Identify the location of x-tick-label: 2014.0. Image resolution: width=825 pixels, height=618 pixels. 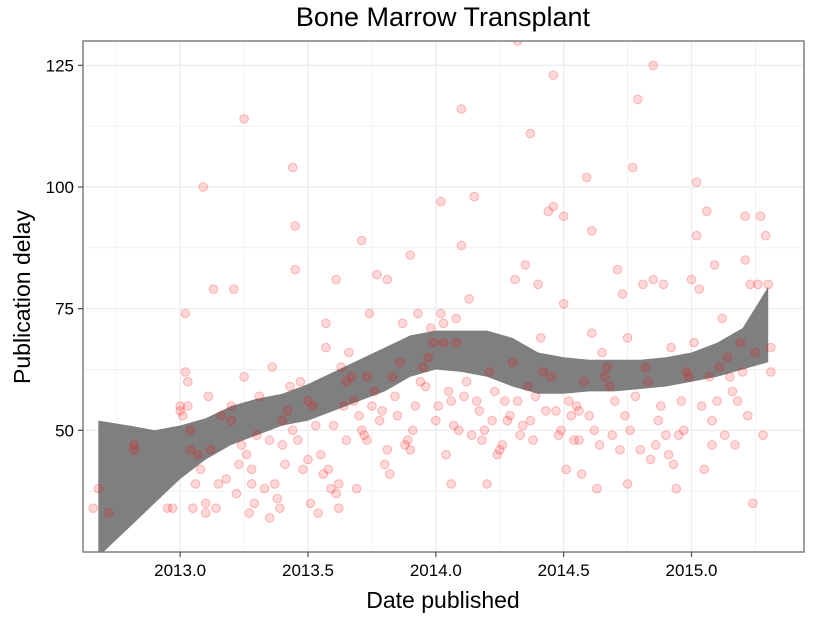
(436, 570).